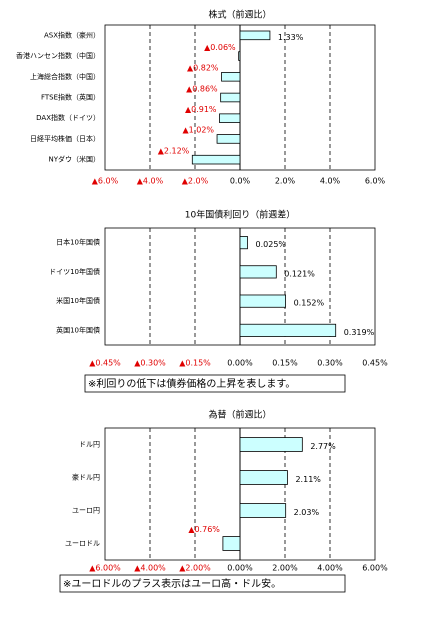 This screenshot has width=424, height=620. What do you see at coordinates (330, 363) in the screenshot?
I see `x-tick-label: 0.30%` at bounding box center [330, 363].